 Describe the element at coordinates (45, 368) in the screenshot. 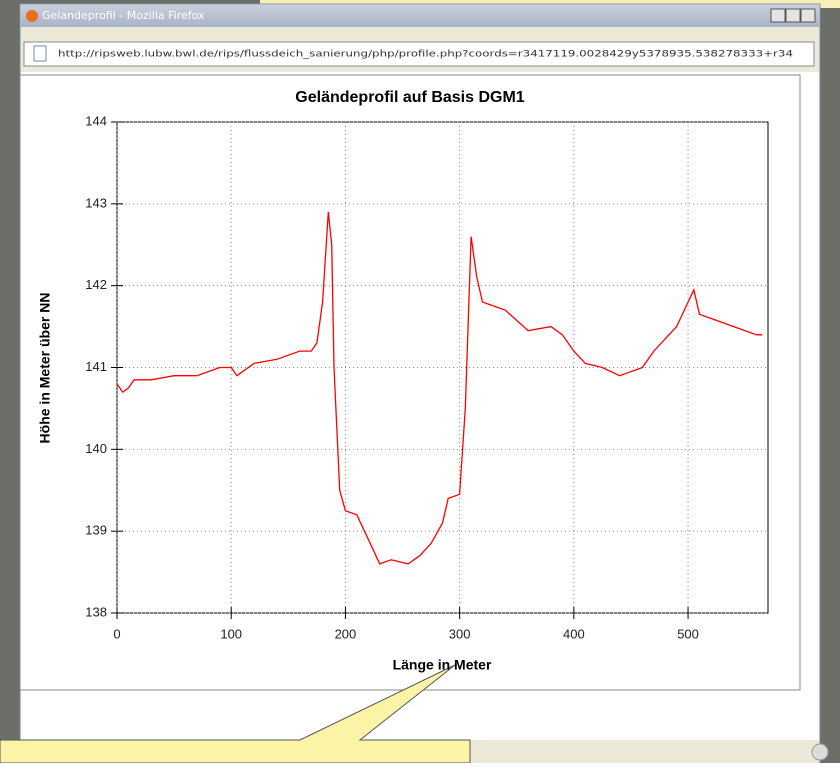

I see `y-axis-label: Höhe in Meter über NN` at that location.